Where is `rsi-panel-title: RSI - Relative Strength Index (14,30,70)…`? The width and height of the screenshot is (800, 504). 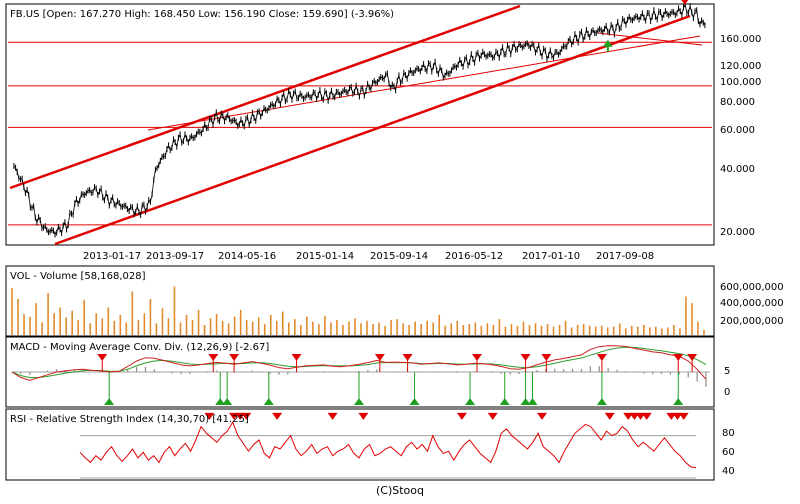
rsi-panel-title: RSI - Relative Strength Index (14,30,70)… is located at coordinates (129, 419).